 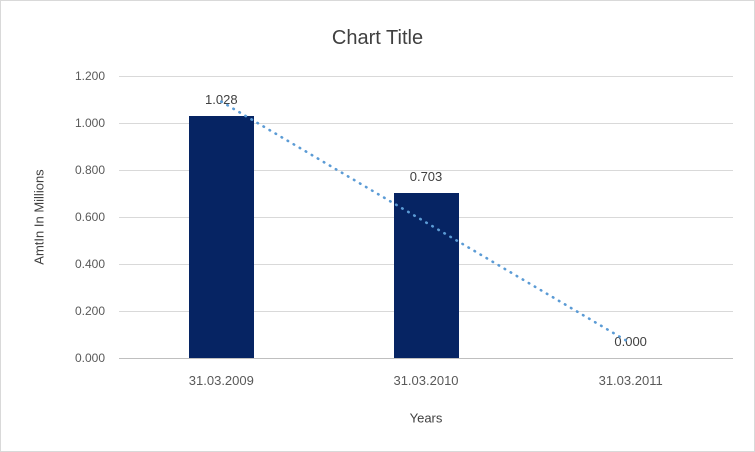 I want to click on x-tick-label: 31.03.2009, so click(x=221, y=380).